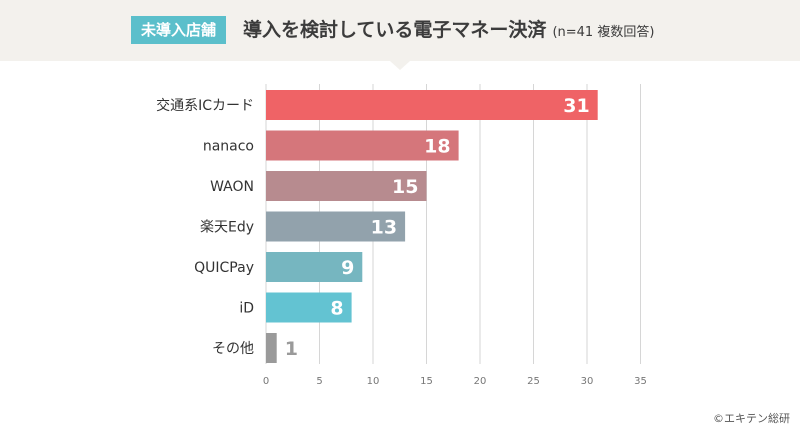 The width and height of the screenshot is (800, 427). What do you see at coordinates (455, 381) in the screenshot?
I see `tick-labels: 0 5 10 15 20 25 30 35` at bounding box center [455, 381].